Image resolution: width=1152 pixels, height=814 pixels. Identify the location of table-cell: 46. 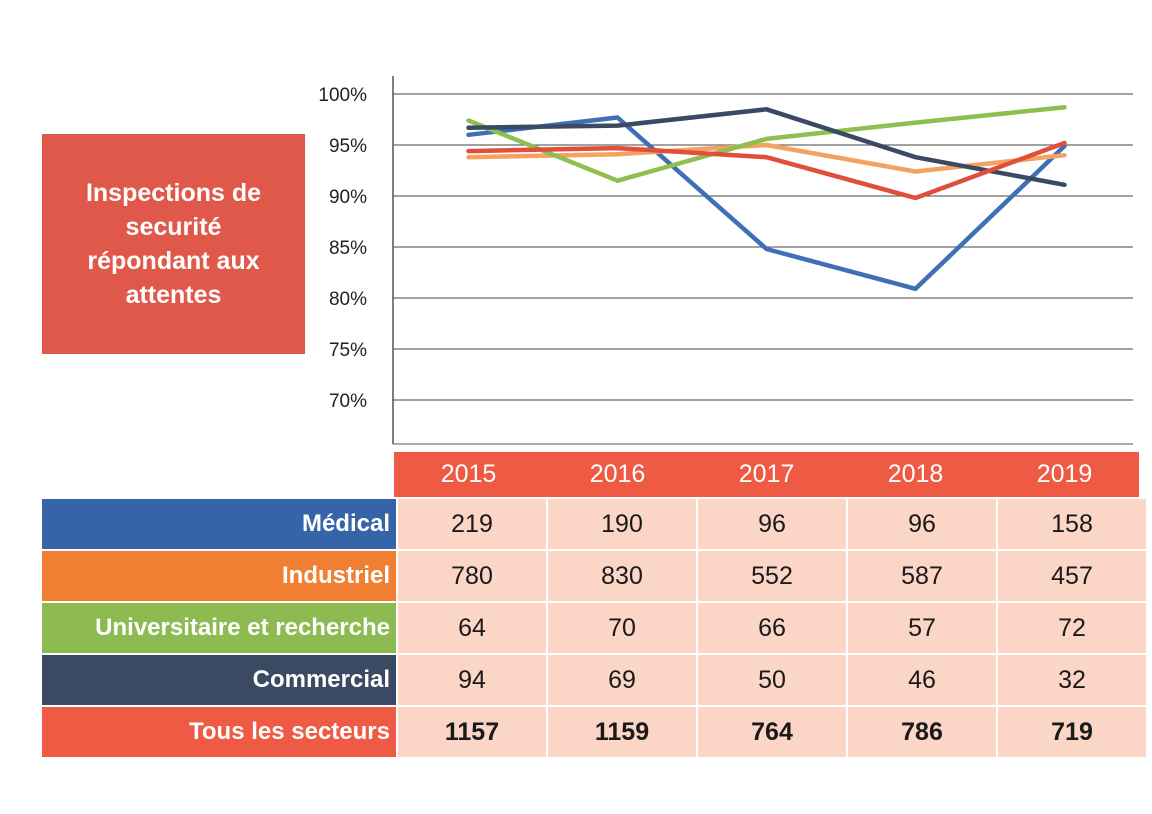
(922, 680).